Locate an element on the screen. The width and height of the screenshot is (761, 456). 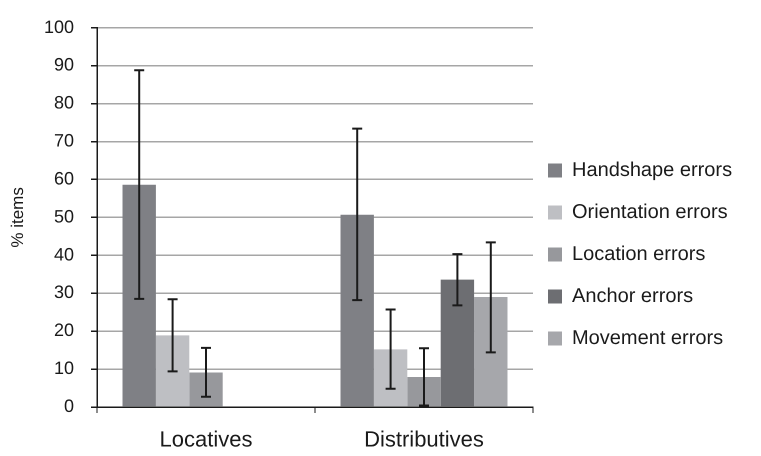
legend-label: Anchor errors is located at coordinates (633, 296).